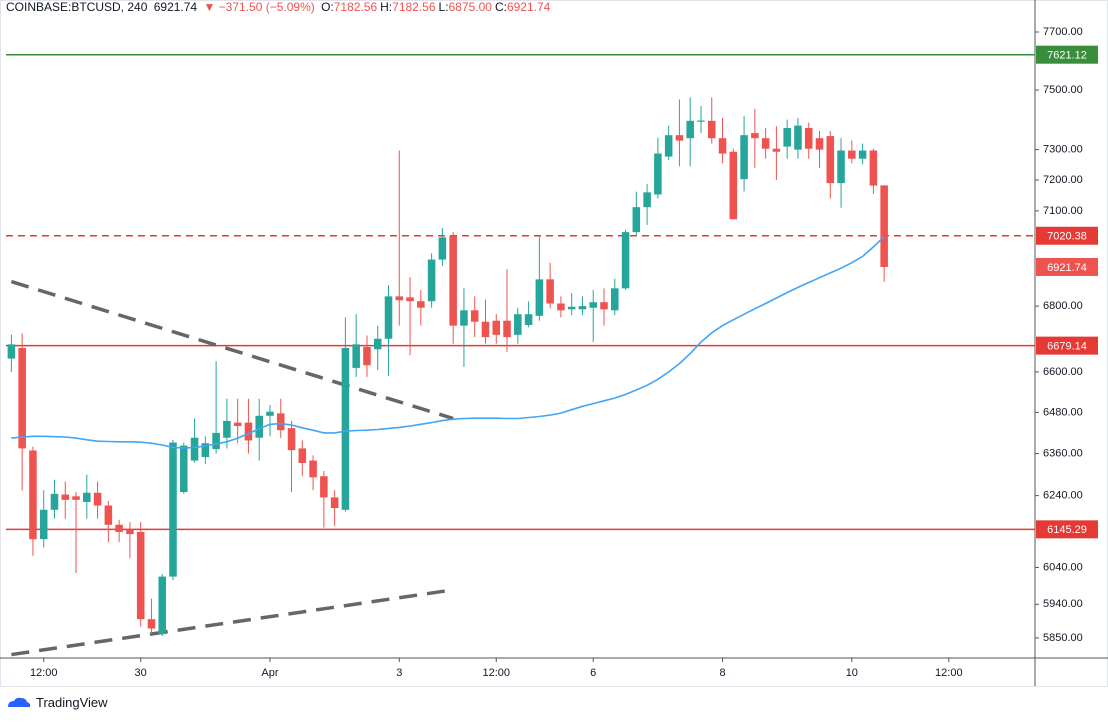 The image size is (1108, 722). What do you see at coordinates (327, 7) in the screenshot?
I see `ohlc-label: O:` at bounding box center [327, 7].